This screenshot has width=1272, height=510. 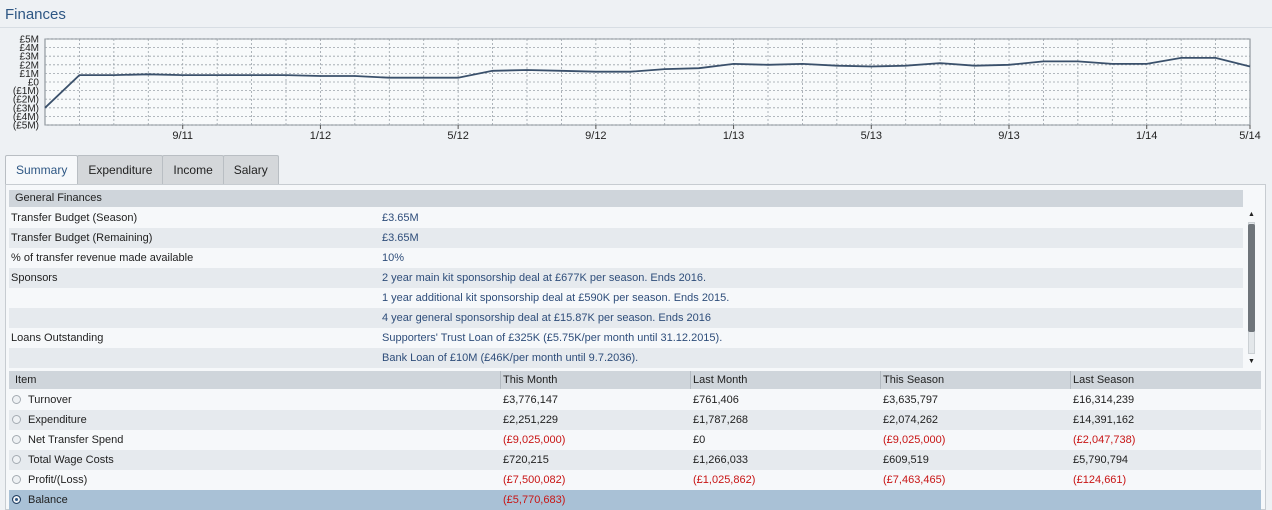 I want to click on cell-this-month: £3,776,147, so click(x=531, y=400).